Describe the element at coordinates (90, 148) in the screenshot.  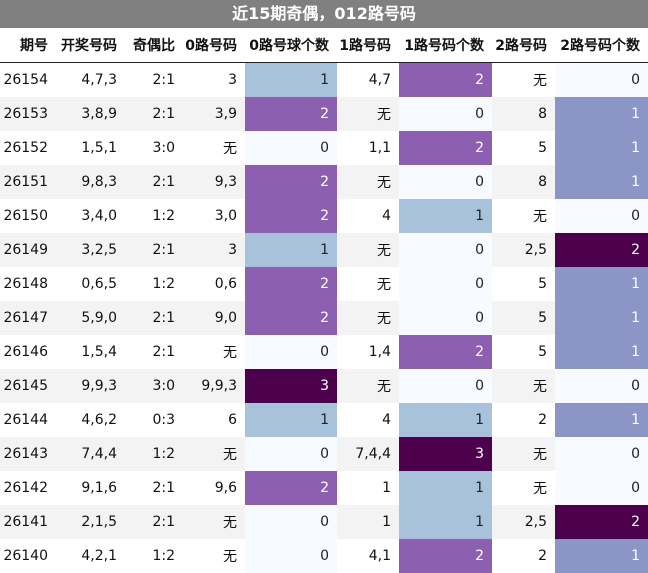
I see `numbers-cell: 1,5,1` at that location.